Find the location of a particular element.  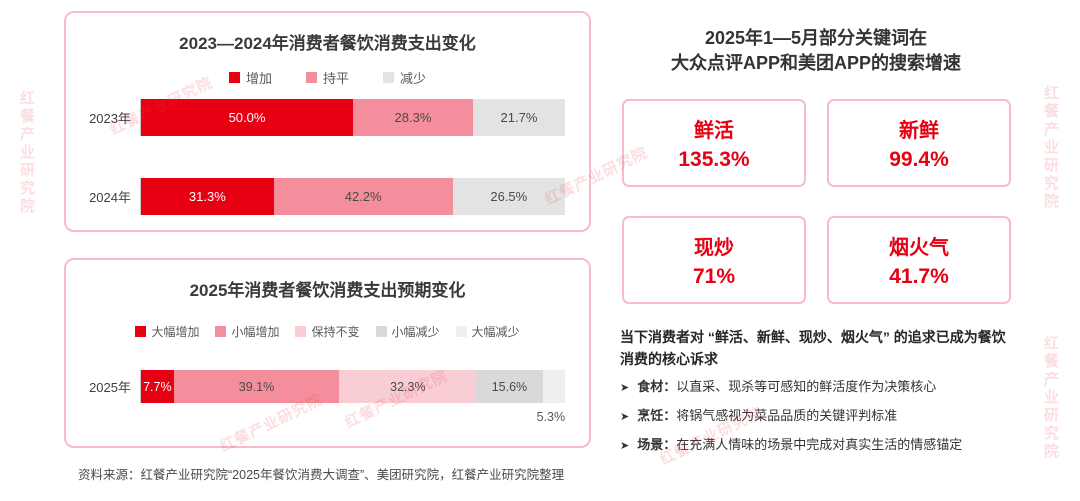

chart-plot: 2025年 7.7% 39.1% 32.3% 15.6% 5.3% is located at coordinates (327, 382).